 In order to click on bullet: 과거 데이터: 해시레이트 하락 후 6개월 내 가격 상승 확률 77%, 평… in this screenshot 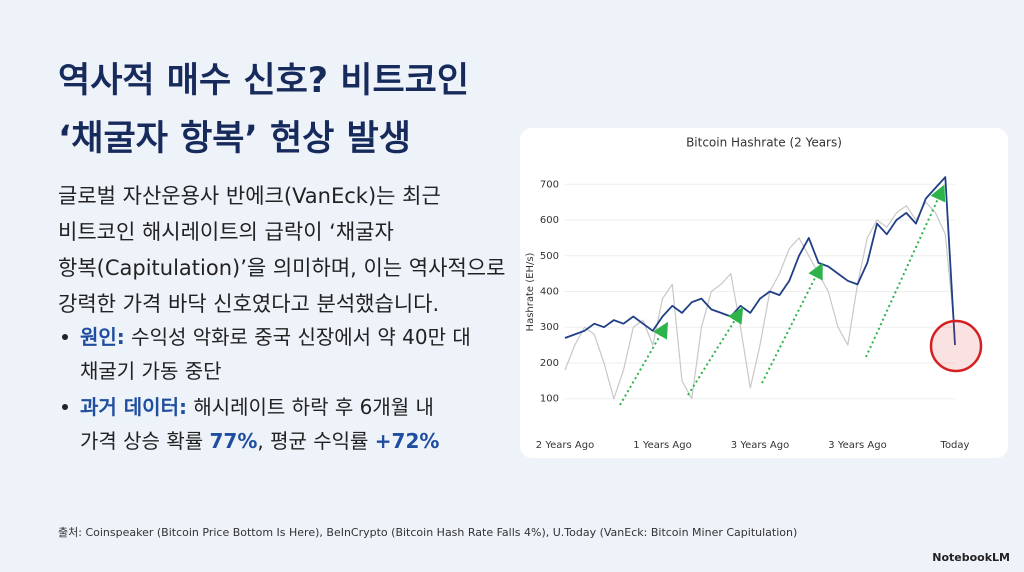, I will do `click(248, 424)`.